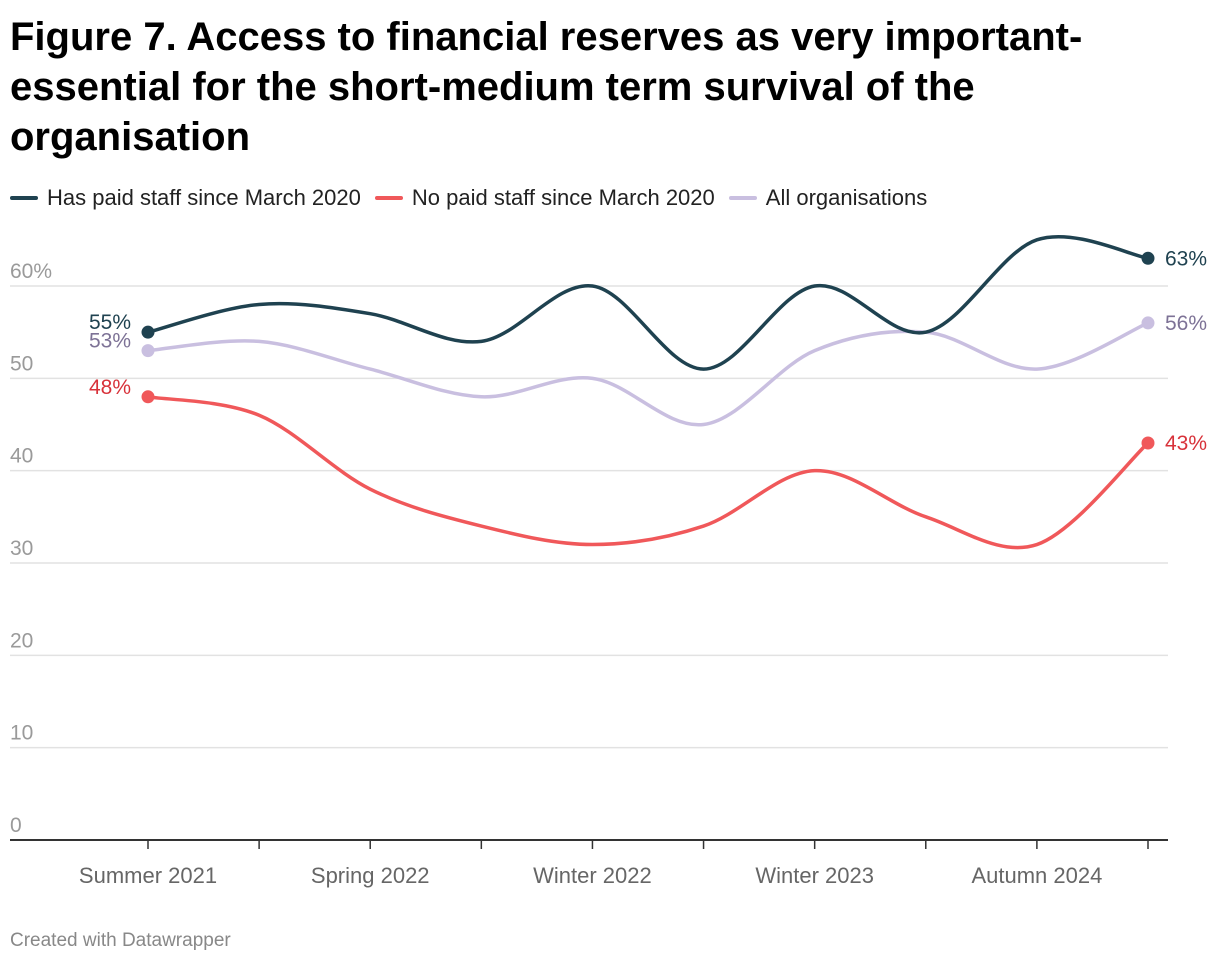 The height and width of the screenshot is (966, 1220). What do you see at coordinates (110, 387) in the screenshot?
I see `start-value-label: 48%` at bounding box center [110, 387].